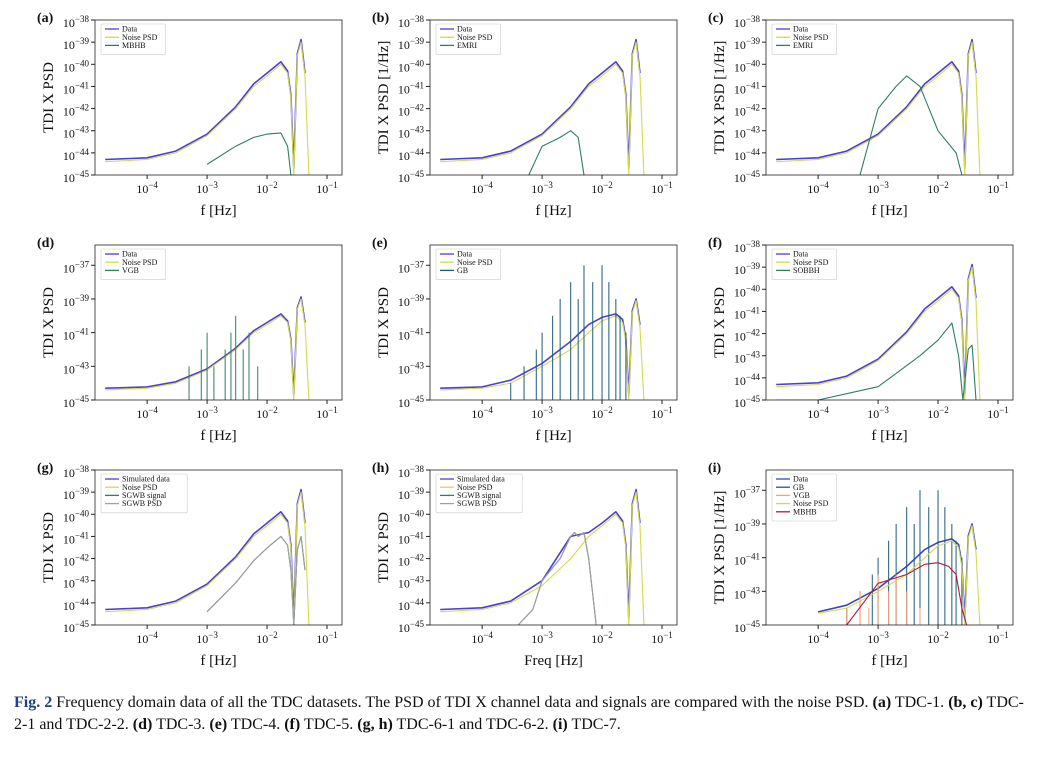 The height and width of the screenshot is (771, 1046). Describe the element at coordinates (380, 18) in the screenshot. I see `panel-label: (b)` at that location.